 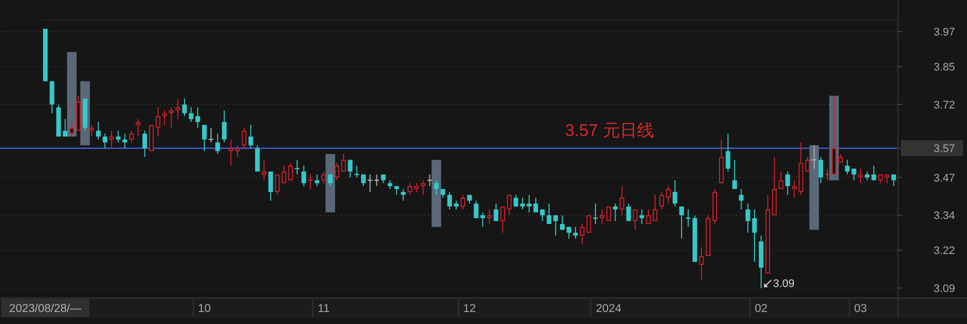 I want to click on x-tick-label: 12, so click(x=469, y=309).